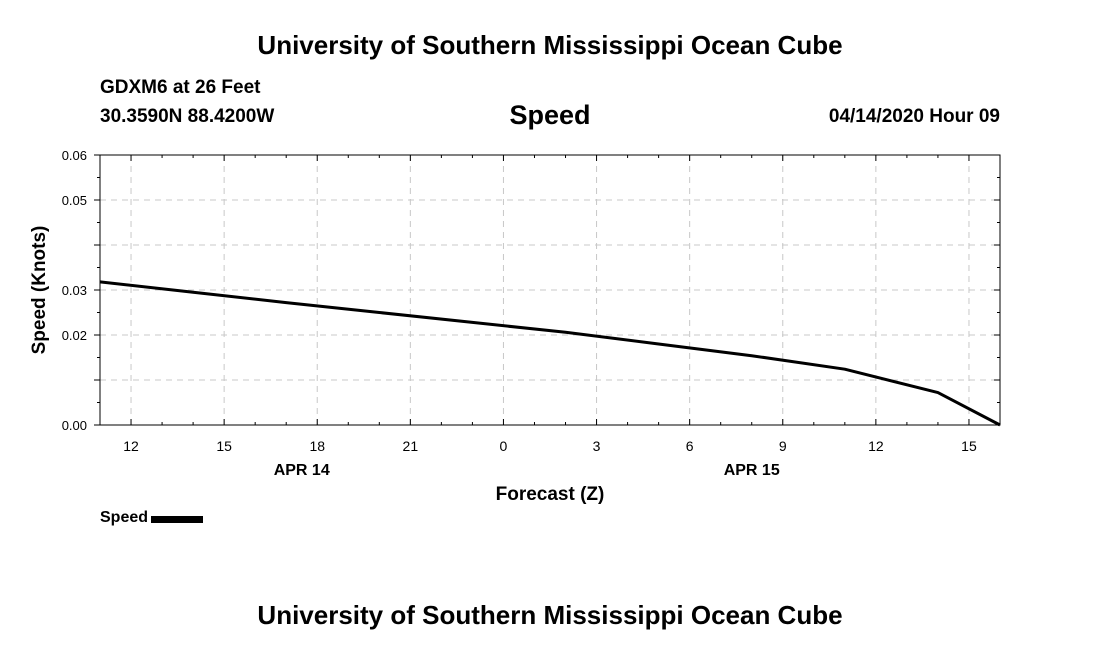  What do you see at coordinates (180, 87) in the screenshot?
I see `station-name: GDXM6 at 26 Feet` at bounding box center [180, 87].